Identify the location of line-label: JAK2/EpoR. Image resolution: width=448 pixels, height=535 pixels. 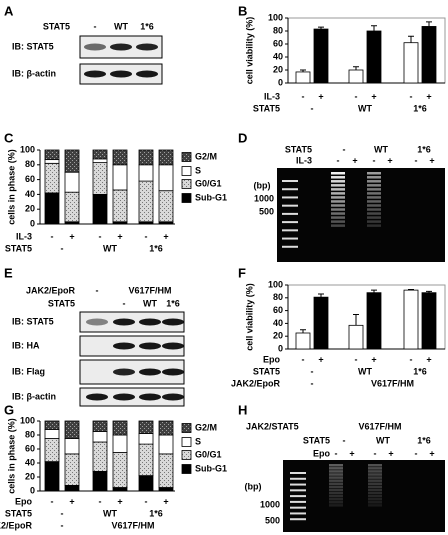
(16, 525).